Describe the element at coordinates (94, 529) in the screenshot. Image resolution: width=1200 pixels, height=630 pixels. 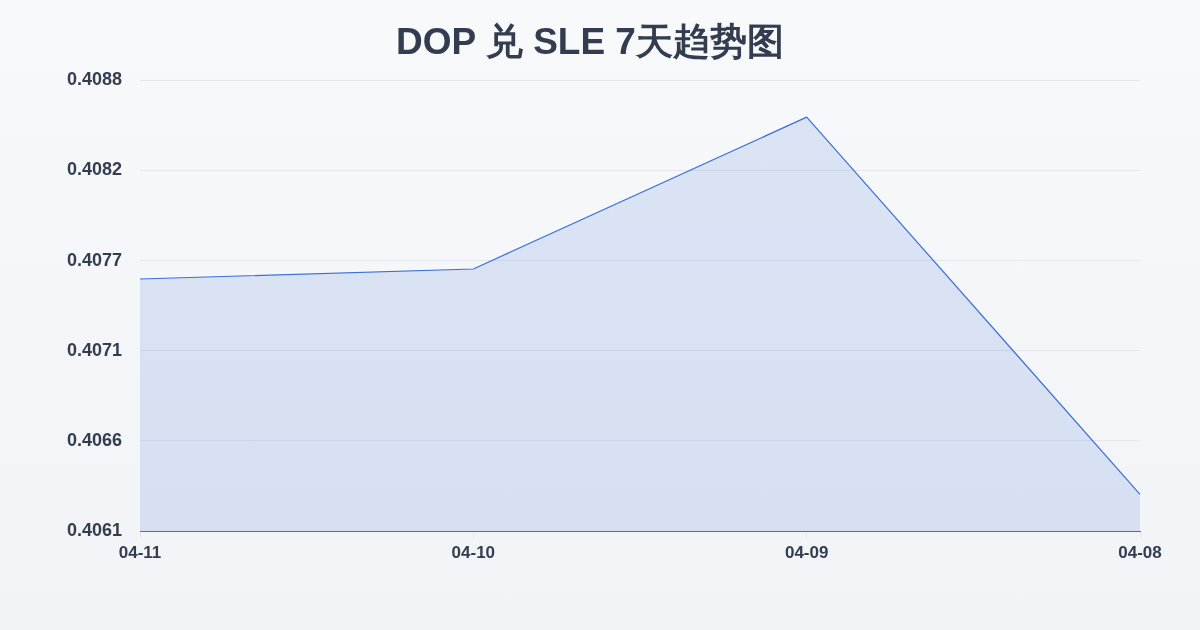
I see `y-tick-label: 0.4061` at that location.